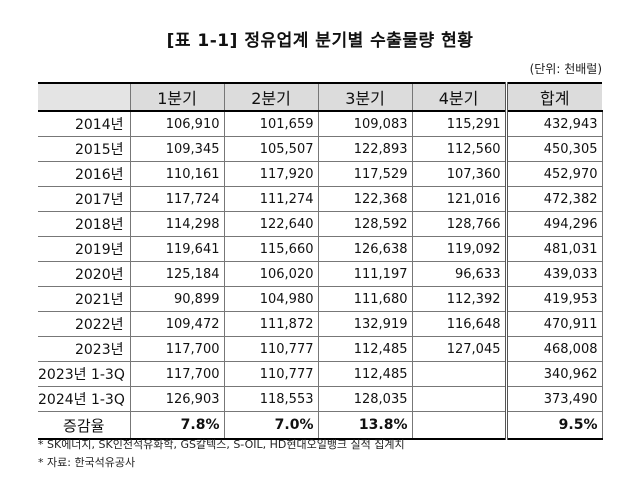  I want to click on cell-q3: 111,197, so click(365, 274).